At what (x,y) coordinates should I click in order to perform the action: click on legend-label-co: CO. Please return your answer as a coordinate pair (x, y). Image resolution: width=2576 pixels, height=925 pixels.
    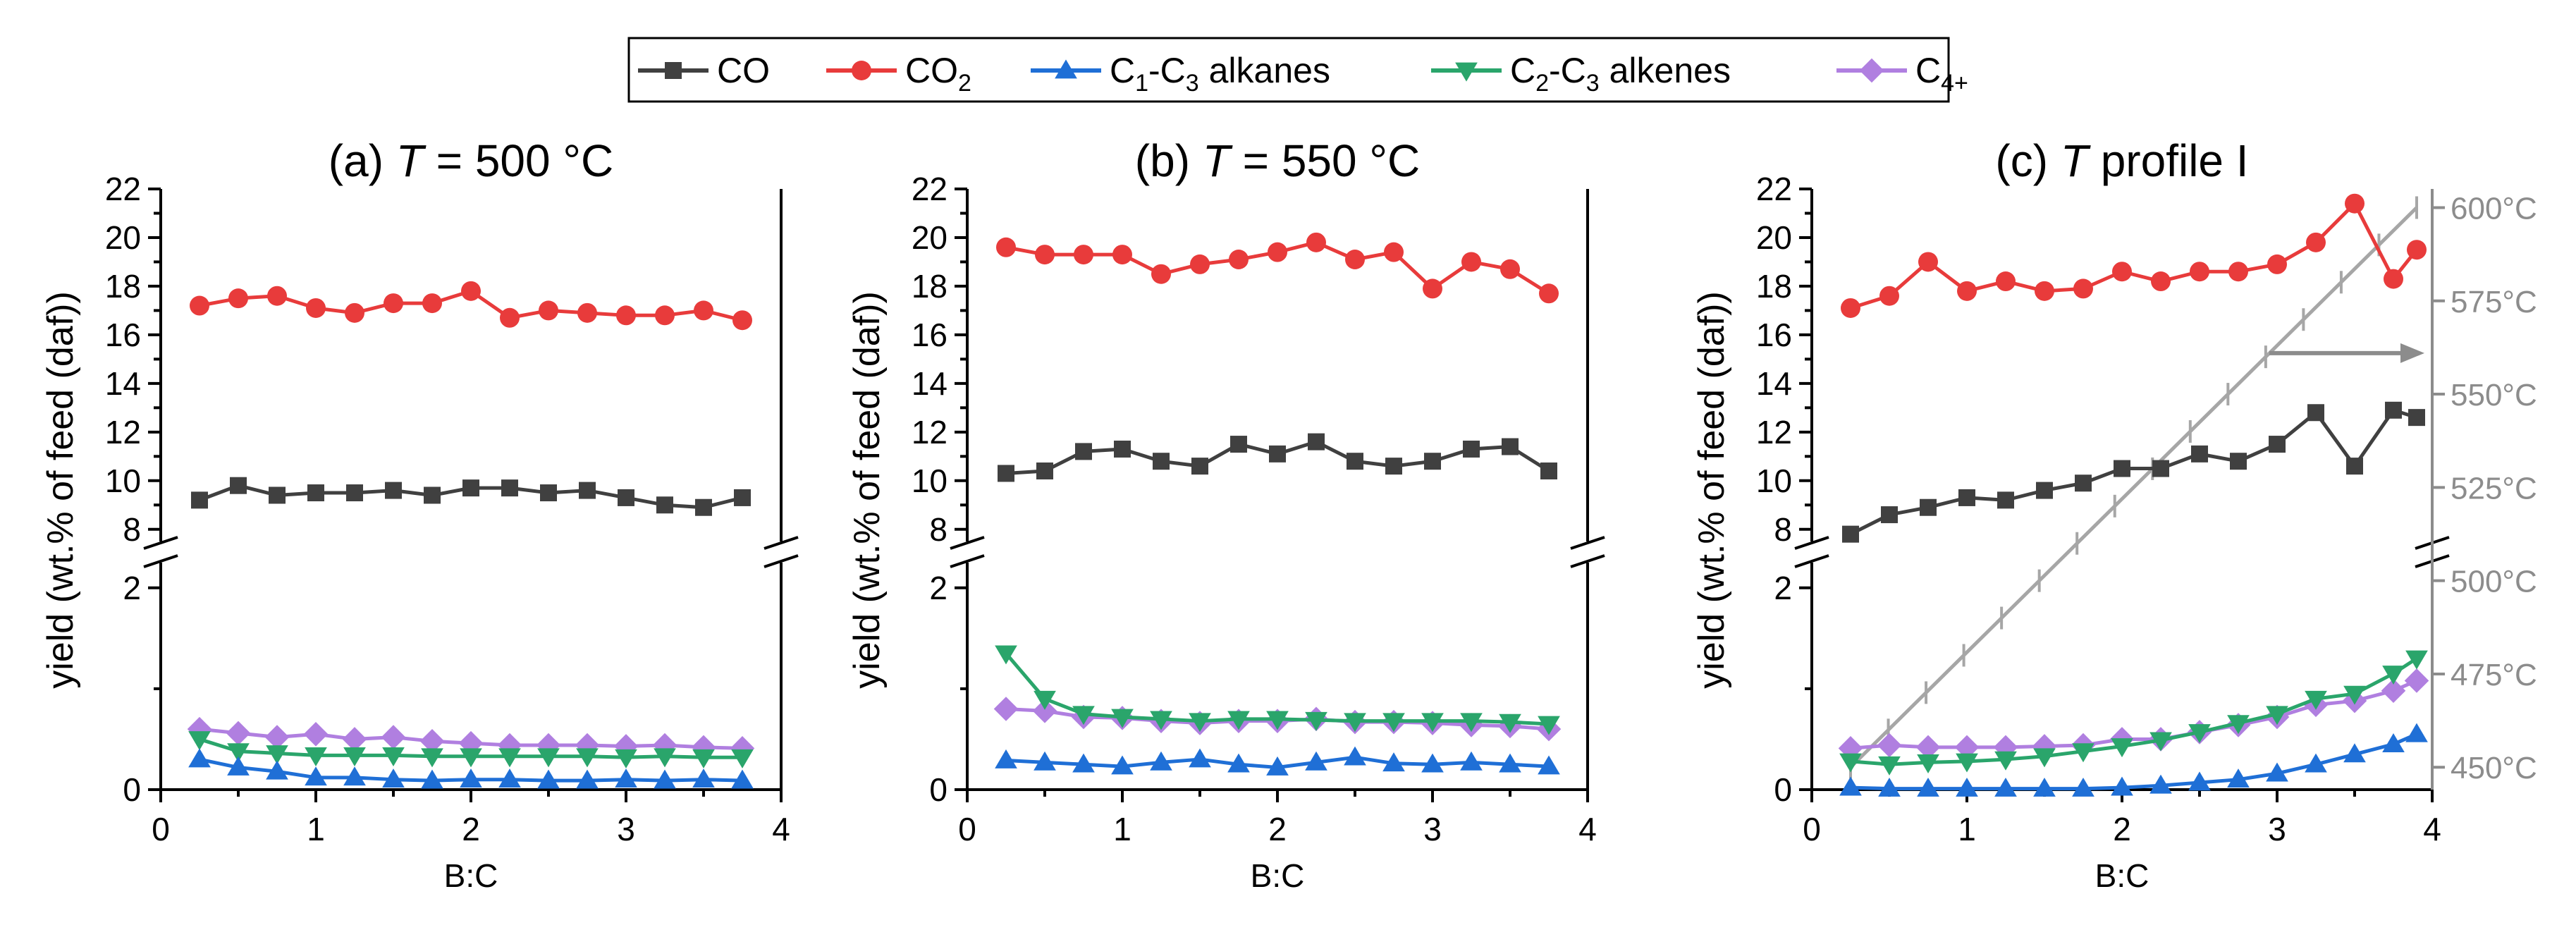
    Looking at the image, I should click on (743, 70).